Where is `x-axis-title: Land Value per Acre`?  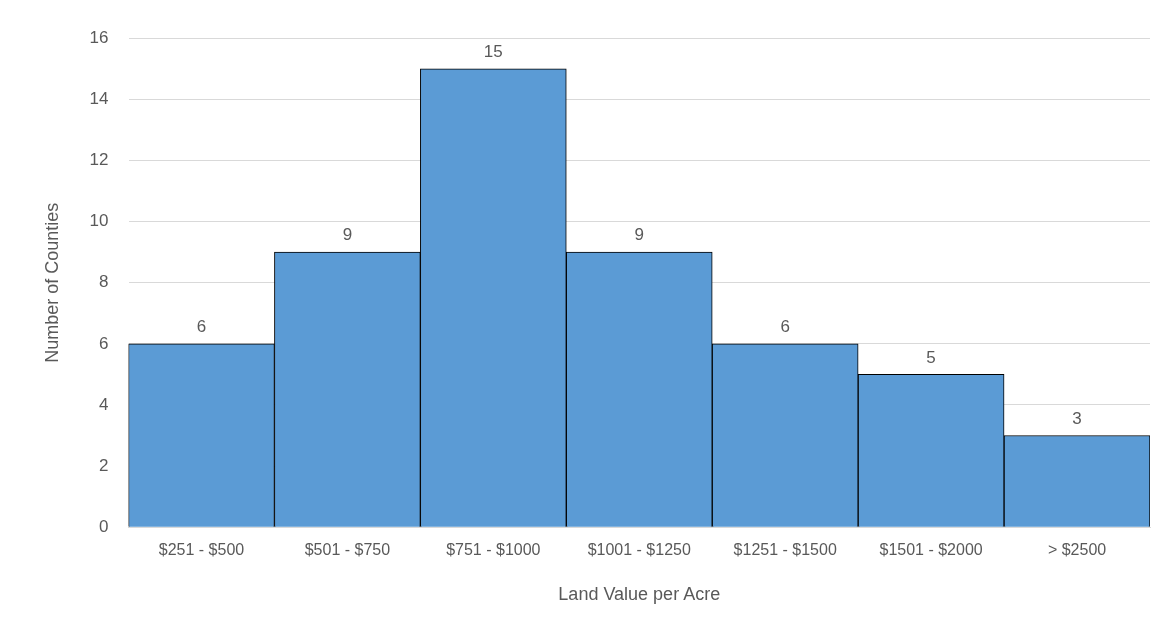
x-axis-title: Land Value per Acre is located at coordinates (639, 594).